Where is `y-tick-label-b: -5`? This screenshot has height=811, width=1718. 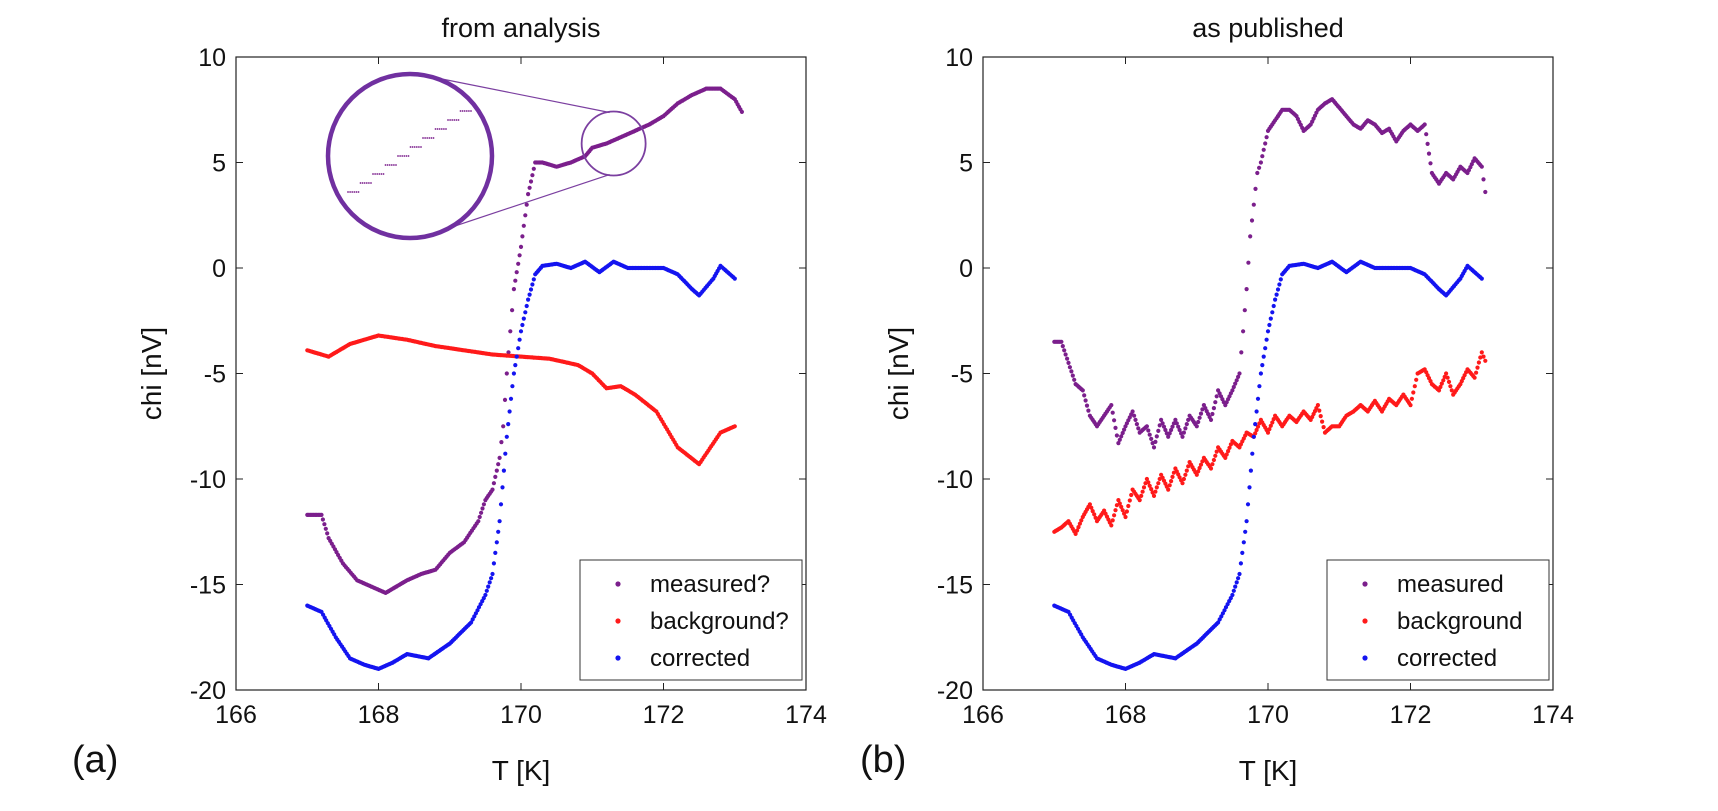 y-tick-label-b: -5 is located at coordinates (962, 375).